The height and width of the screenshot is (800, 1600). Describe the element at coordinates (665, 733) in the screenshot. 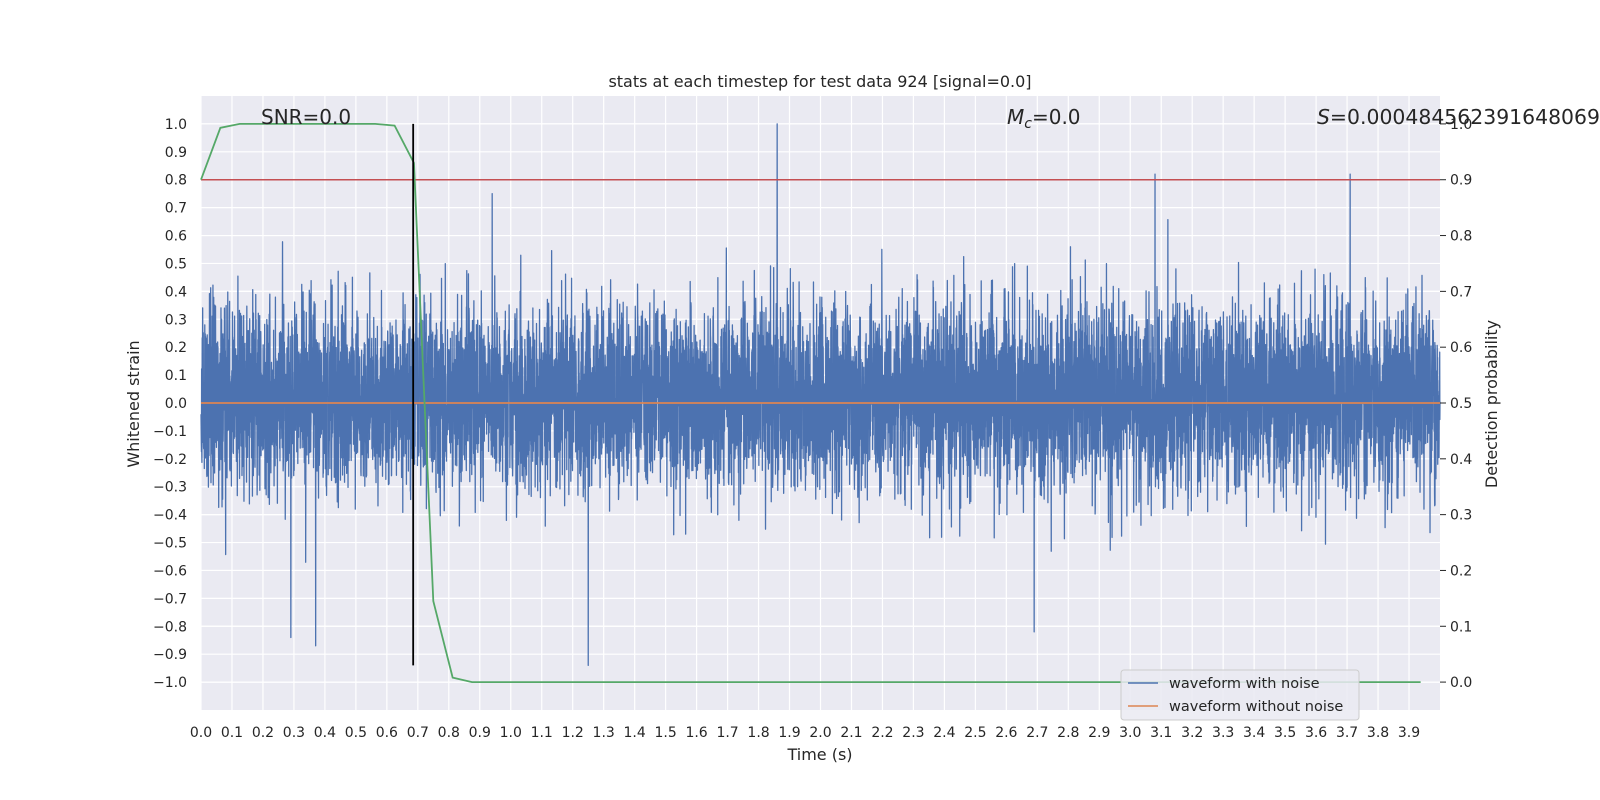

I see `x-tick-label: 1.5` at that location.